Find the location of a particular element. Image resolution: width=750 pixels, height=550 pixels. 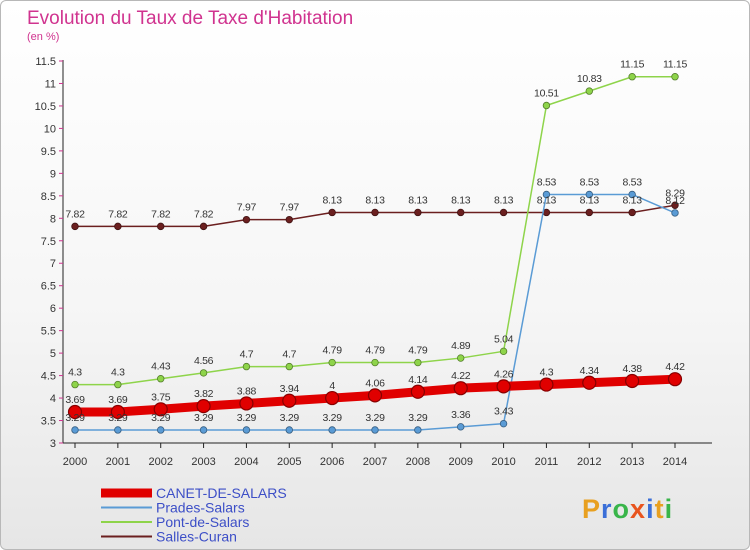

data-label-canet-de-salars: 3.88 is located at coordinates (247, 391).